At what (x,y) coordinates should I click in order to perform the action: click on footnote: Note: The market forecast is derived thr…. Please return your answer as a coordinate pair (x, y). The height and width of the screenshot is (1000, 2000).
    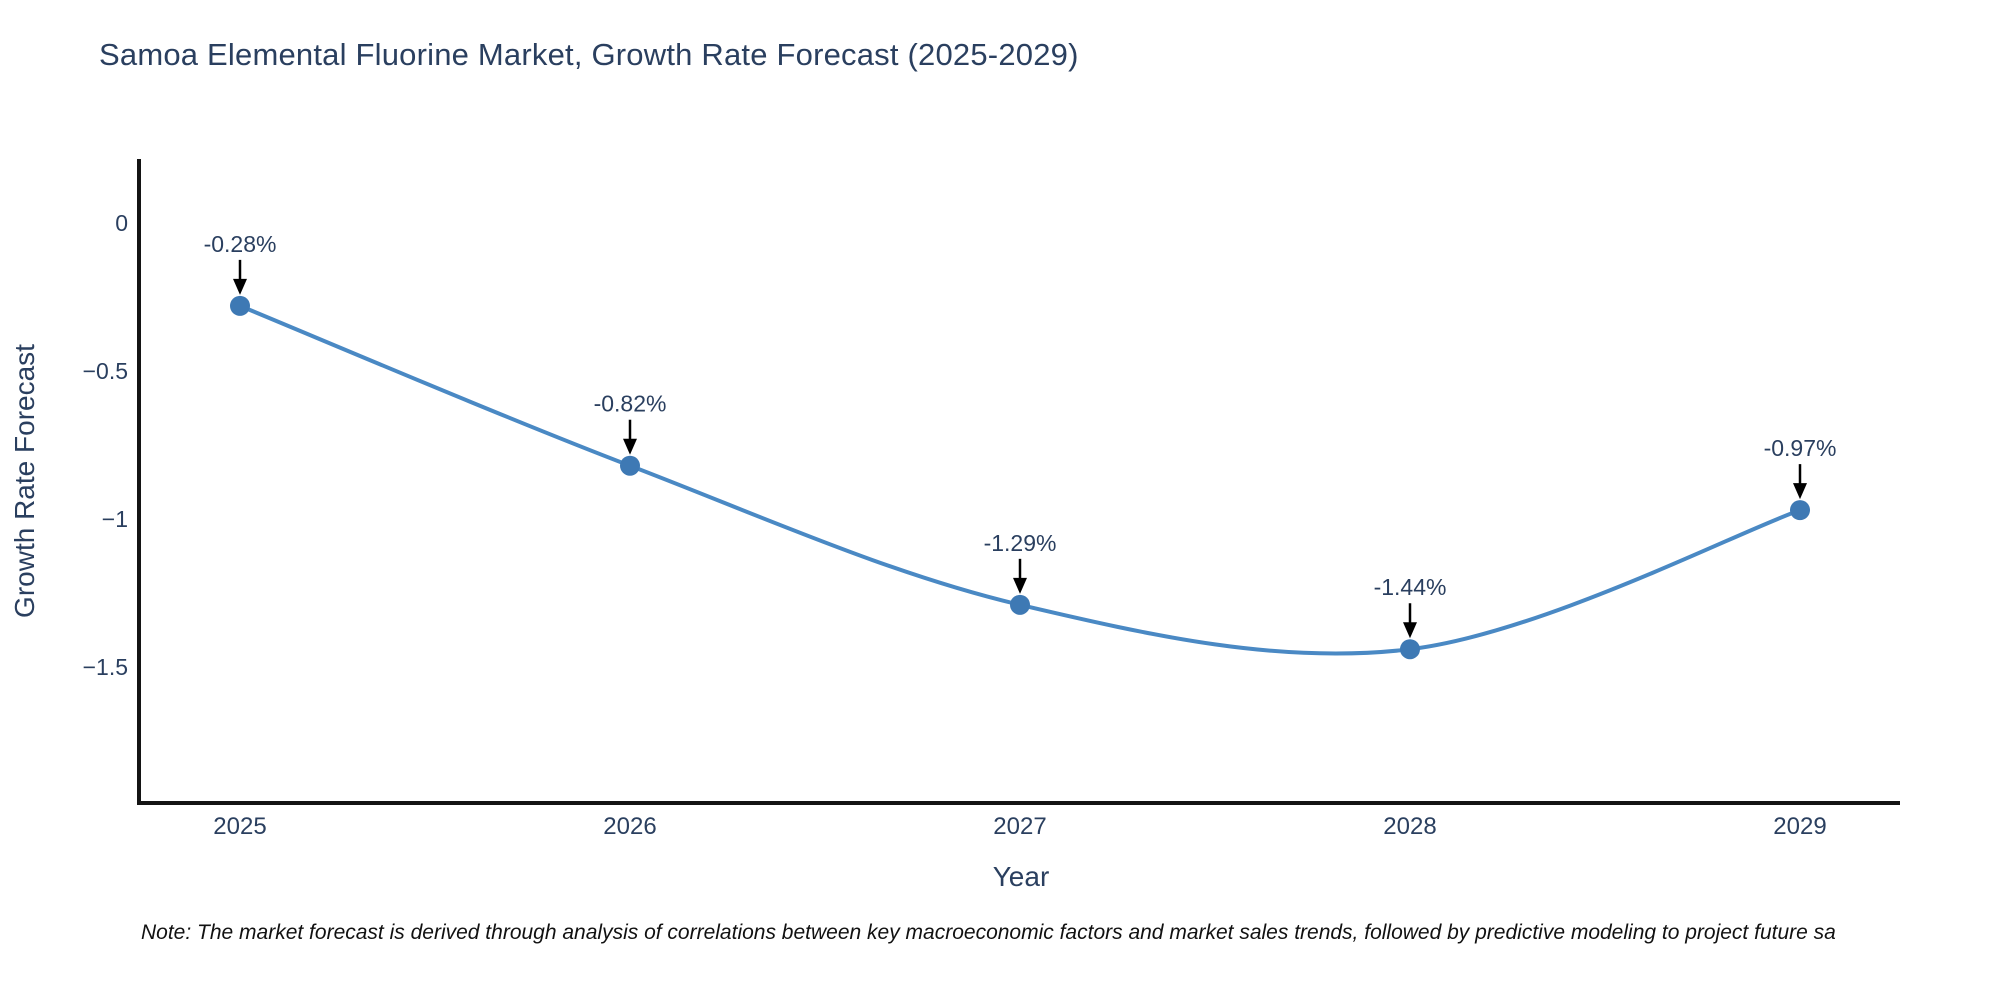
    Looking at the image, I should click on (988, 932).